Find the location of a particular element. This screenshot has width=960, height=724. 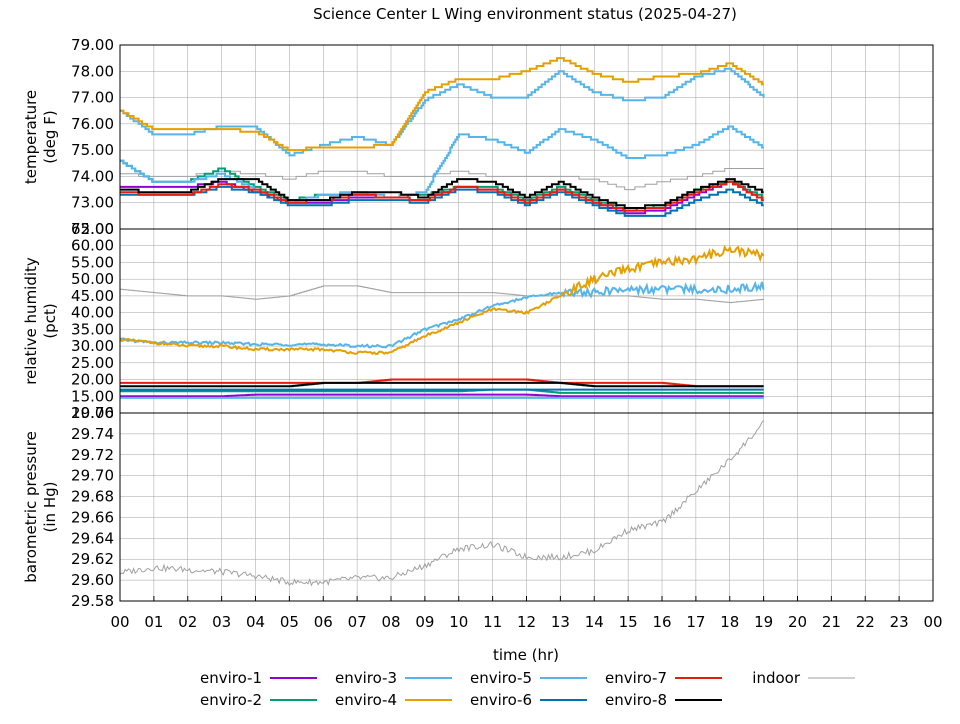

x-tick-label: 02 is located at coordinates (187, 622).